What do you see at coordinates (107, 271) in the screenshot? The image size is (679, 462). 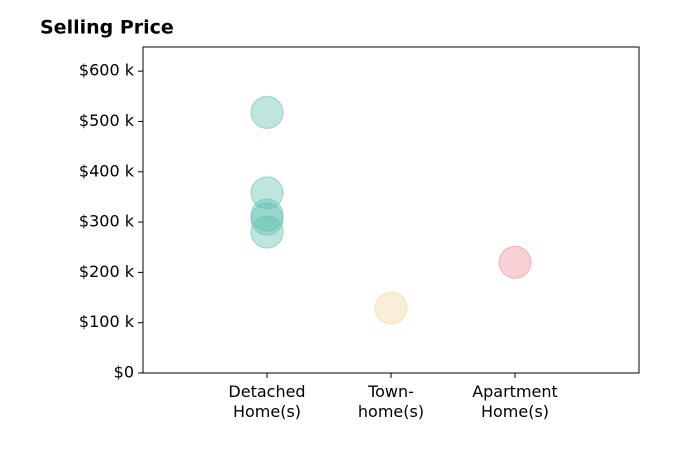 I see `y-tick-label: $200 k` at bounding box center [107, 271].